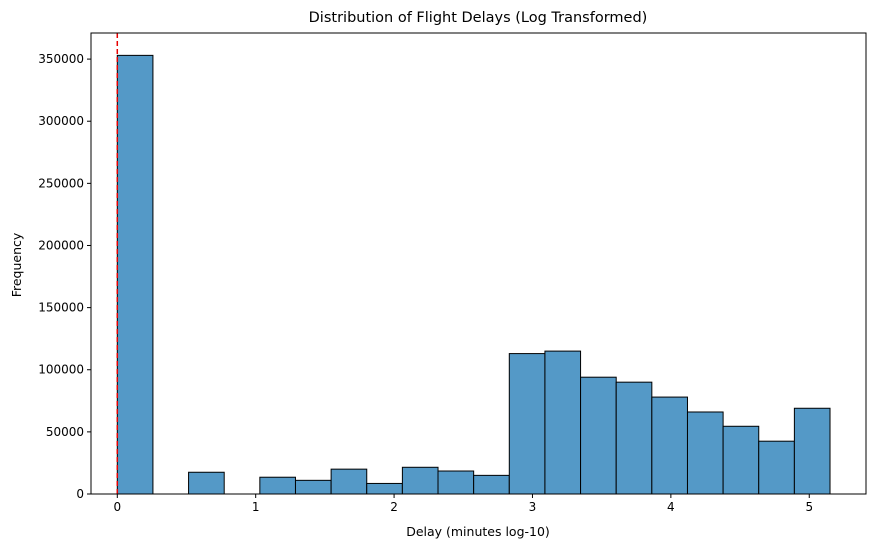  I want to click on y-tick-label: 0, so click(80, 494).